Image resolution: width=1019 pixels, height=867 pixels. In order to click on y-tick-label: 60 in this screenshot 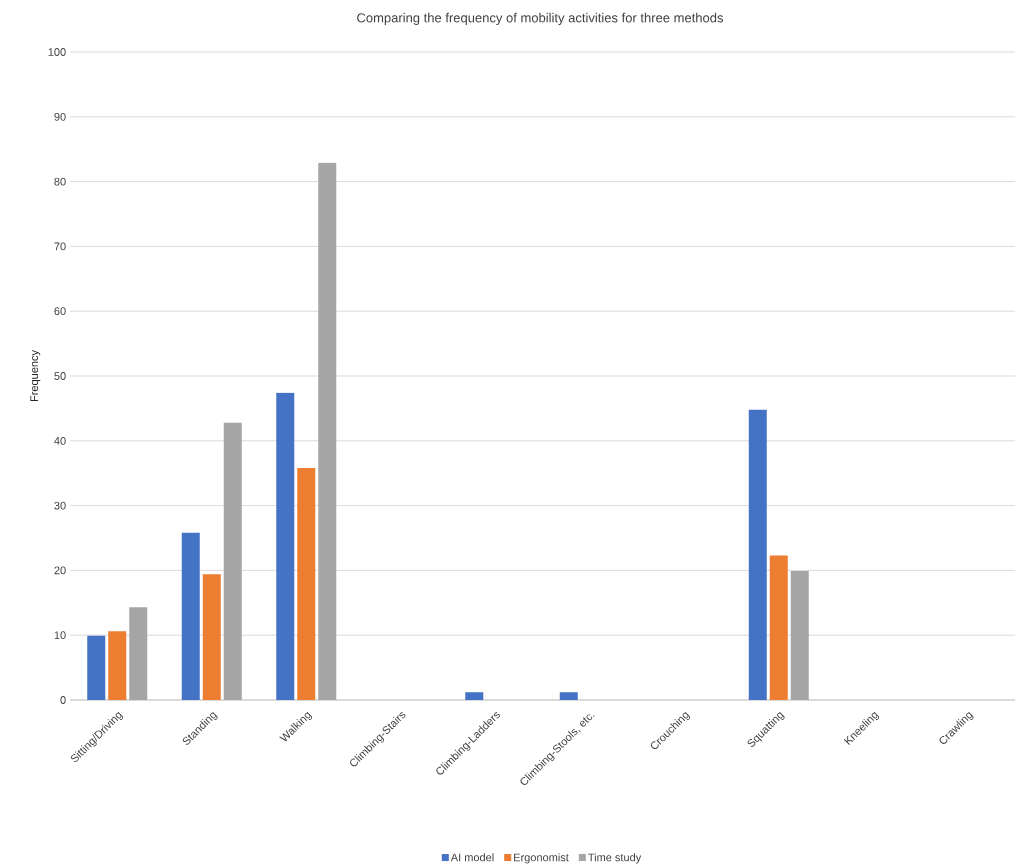, I will do `click(60, 311)`.